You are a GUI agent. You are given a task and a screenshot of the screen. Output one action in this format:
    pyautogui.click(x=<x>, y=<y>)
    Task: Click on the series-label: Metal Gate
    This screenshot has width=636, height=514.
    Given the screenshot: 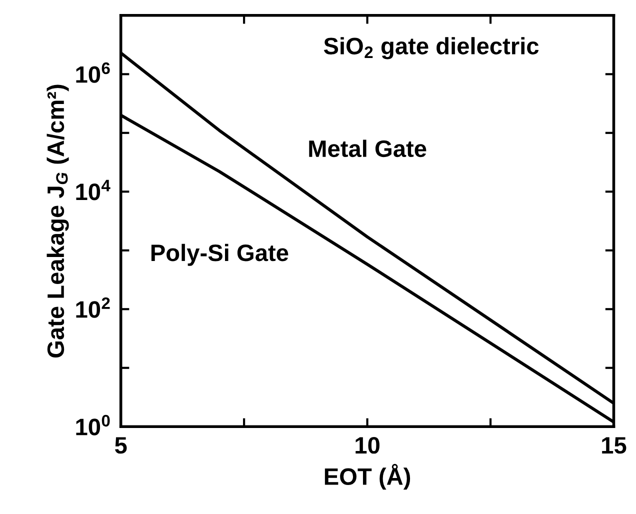 What is the action you would take?
    pyautogui.click(x=367, y=149)
    